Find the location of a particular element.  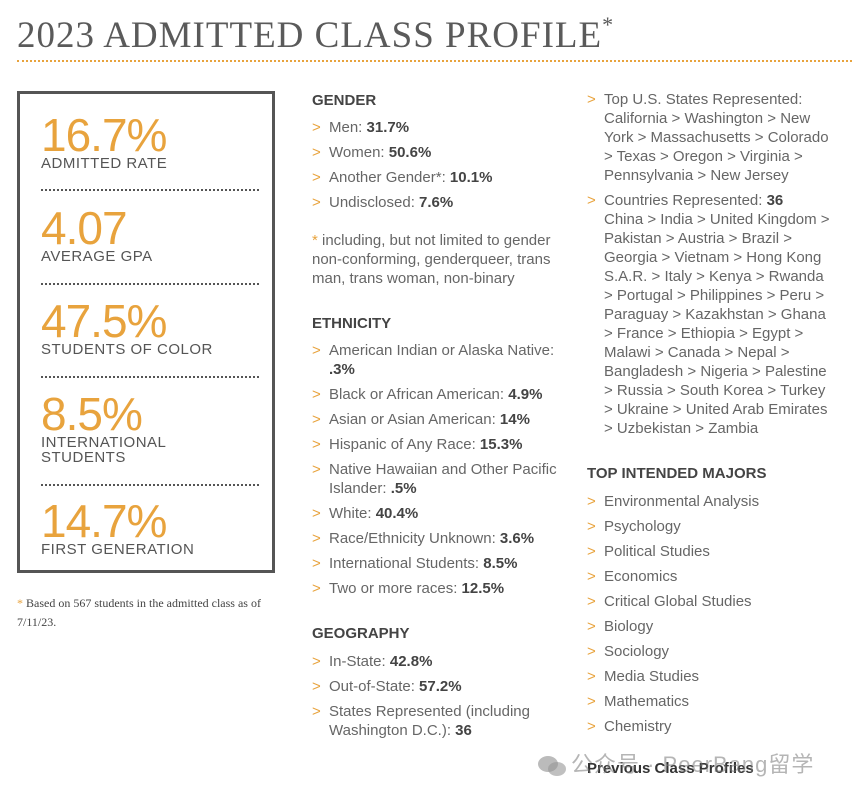

note-asterisk: * is located at coordinates (315, 240).